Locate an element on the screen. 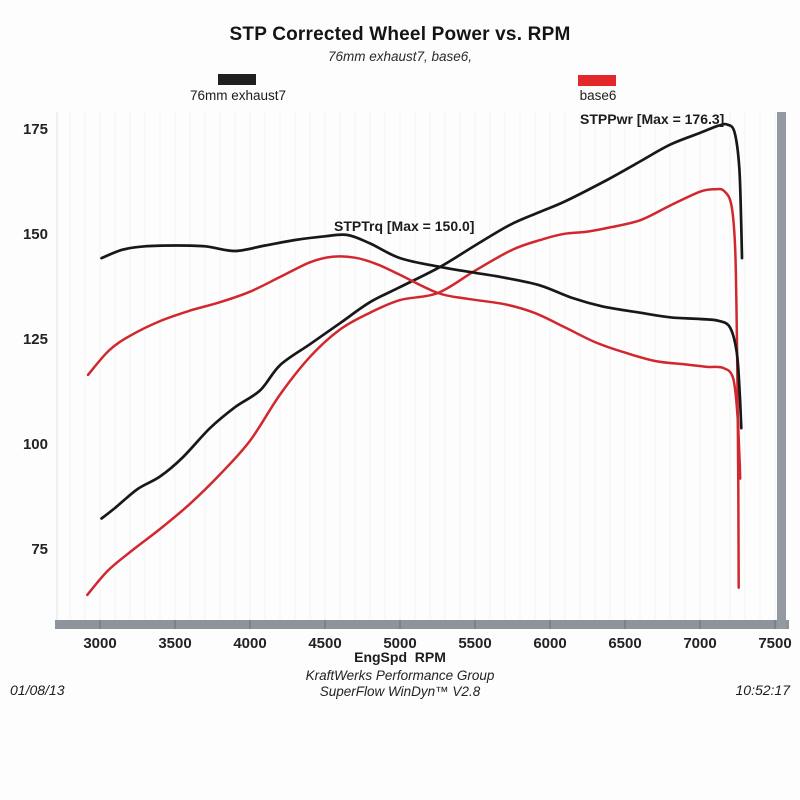  y-tick-label: 75 is located at coordinates (39, 549).